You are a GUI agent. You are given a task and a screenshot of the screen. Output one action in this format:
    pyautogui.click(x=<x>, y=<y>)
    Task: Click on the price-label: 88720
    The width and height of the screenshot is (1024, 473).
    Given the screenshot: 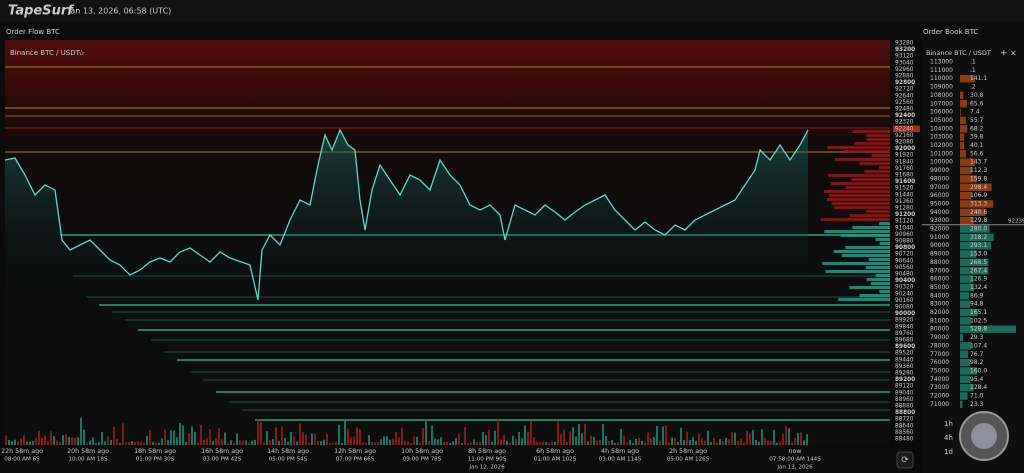 What is the action you would take?
    pyautogui.click(x=904, y=420)
    